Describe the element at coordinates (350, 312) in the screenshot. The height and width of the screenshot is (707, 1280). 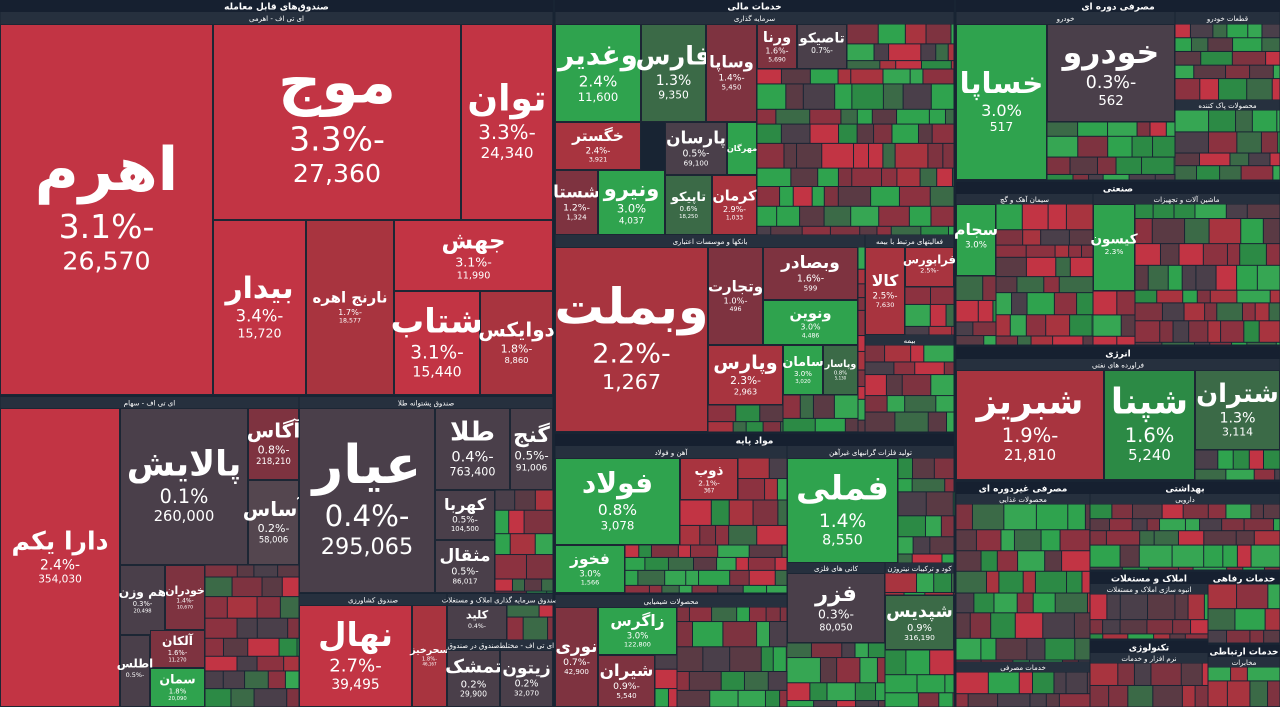
I see `stock-change: -1.7%` at that location.